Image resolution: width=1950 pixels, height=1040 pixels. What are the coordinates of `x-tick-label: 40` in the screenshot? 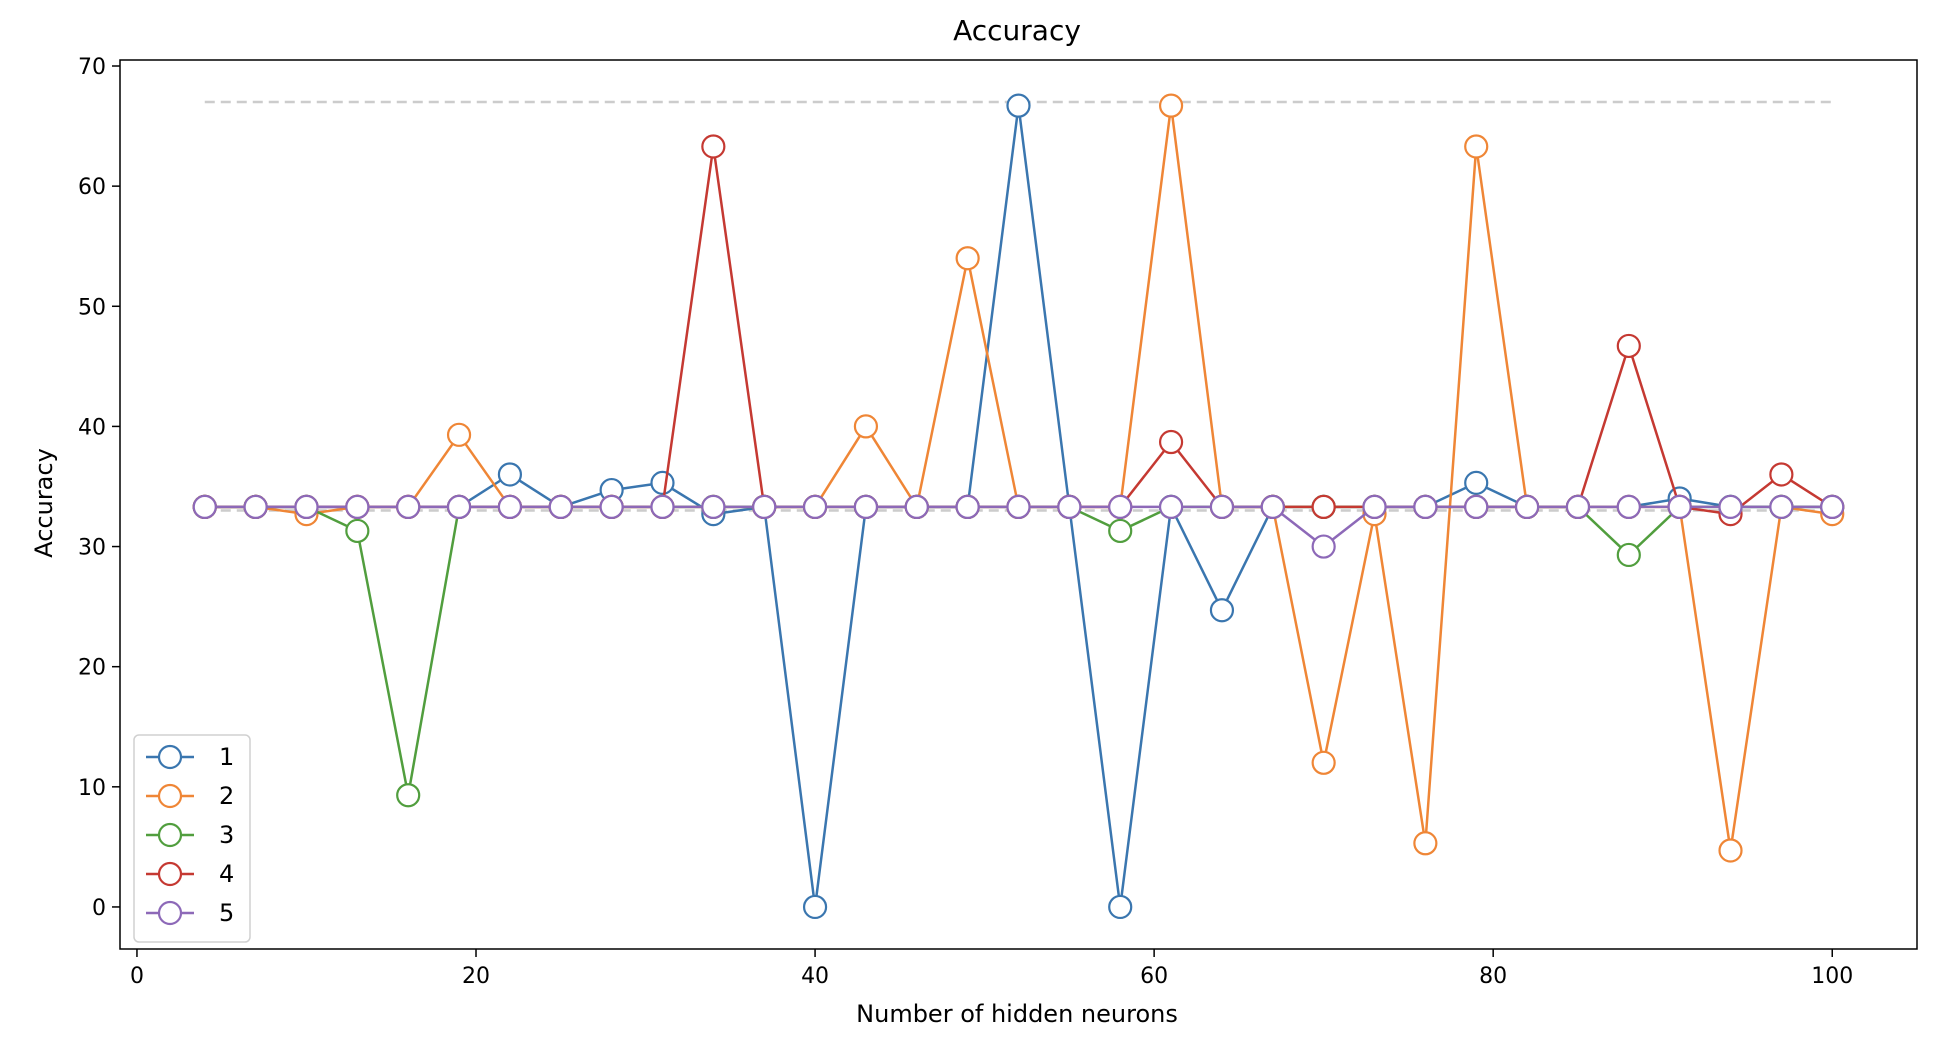 It's located at (815, 976).